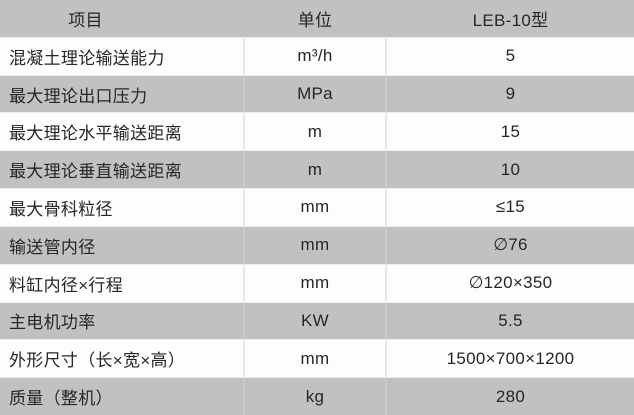 The height and width of the screenshot is (415, 634). I want to click on table-row: 最大理论垂直输送距离 m 10, so click(317, 169).